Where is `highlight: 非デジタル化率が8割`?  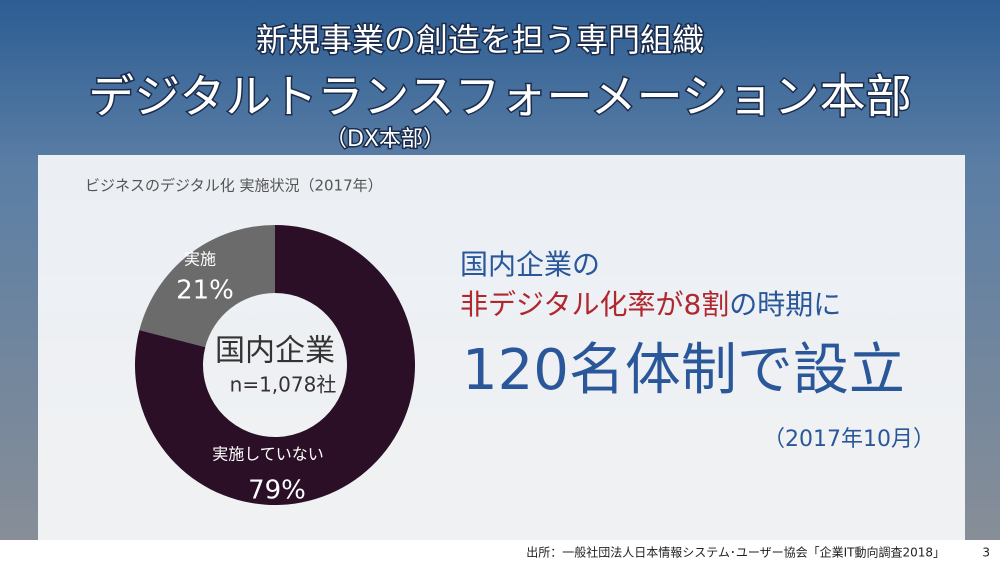 highlight: 非デジタル化率が8割 is located at coordinates (594, 304).